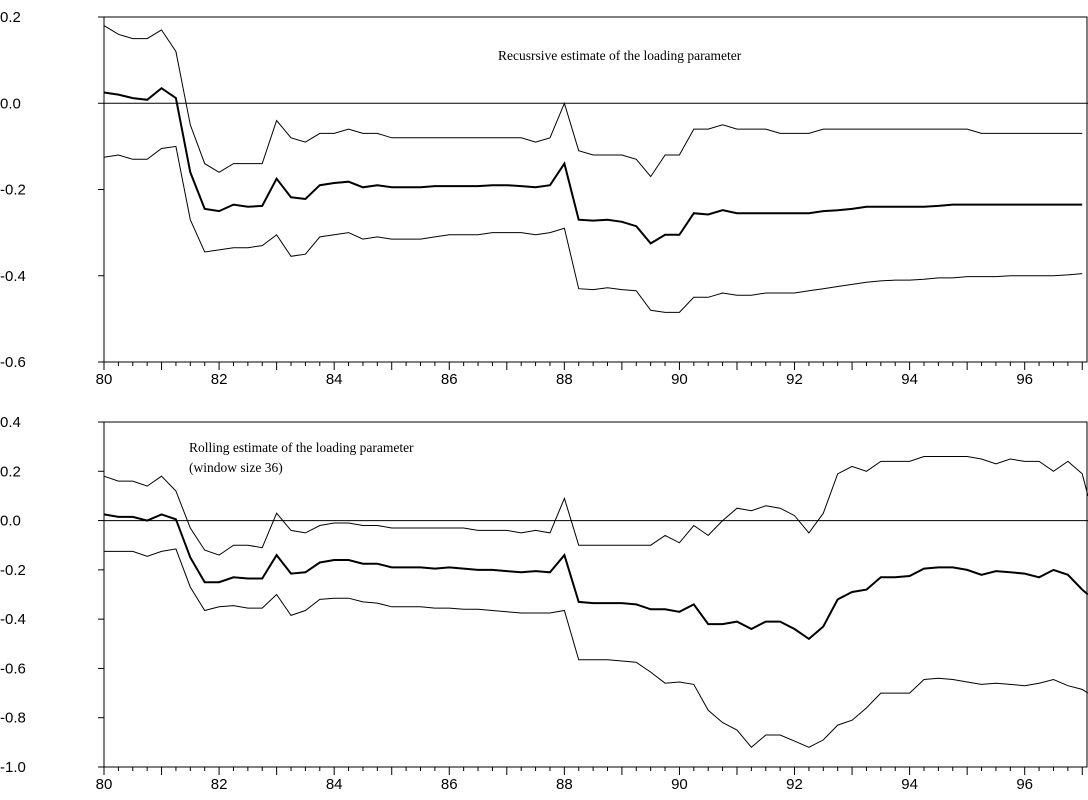 This screenshot has height=800, width=1088. Describe the element at coordinates (10, 422) in the screenshot. I see `y-tick-label: 0.4` at that location.